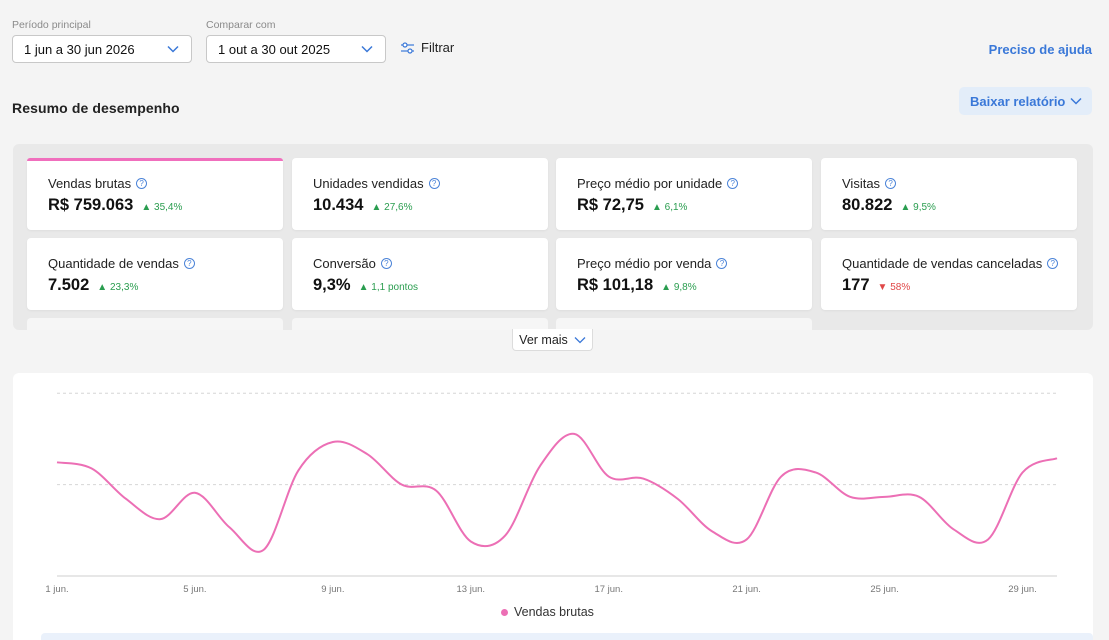 The height and width of the screenshot is (640, 1109). I want to click on x-tick-label: 29 jun., so click(1022, 589).